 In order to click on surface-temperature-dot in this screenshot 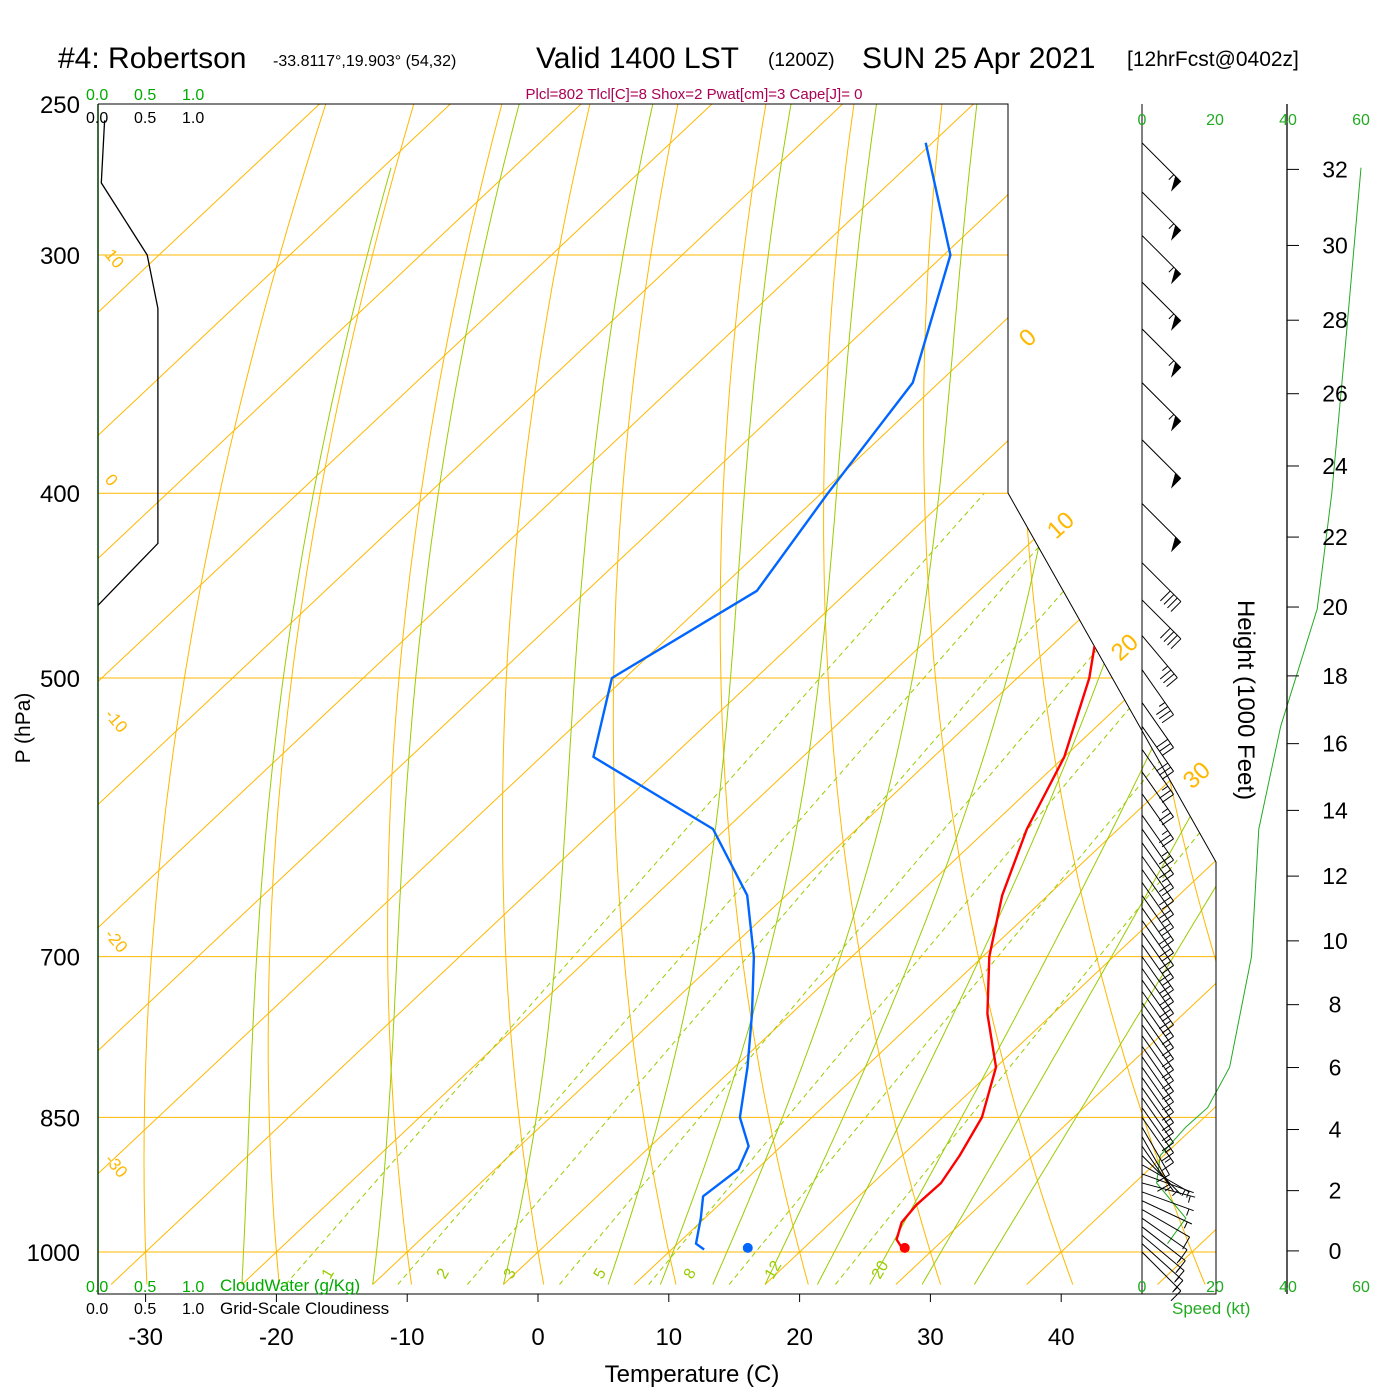, I will do `click(904, 1247)`.